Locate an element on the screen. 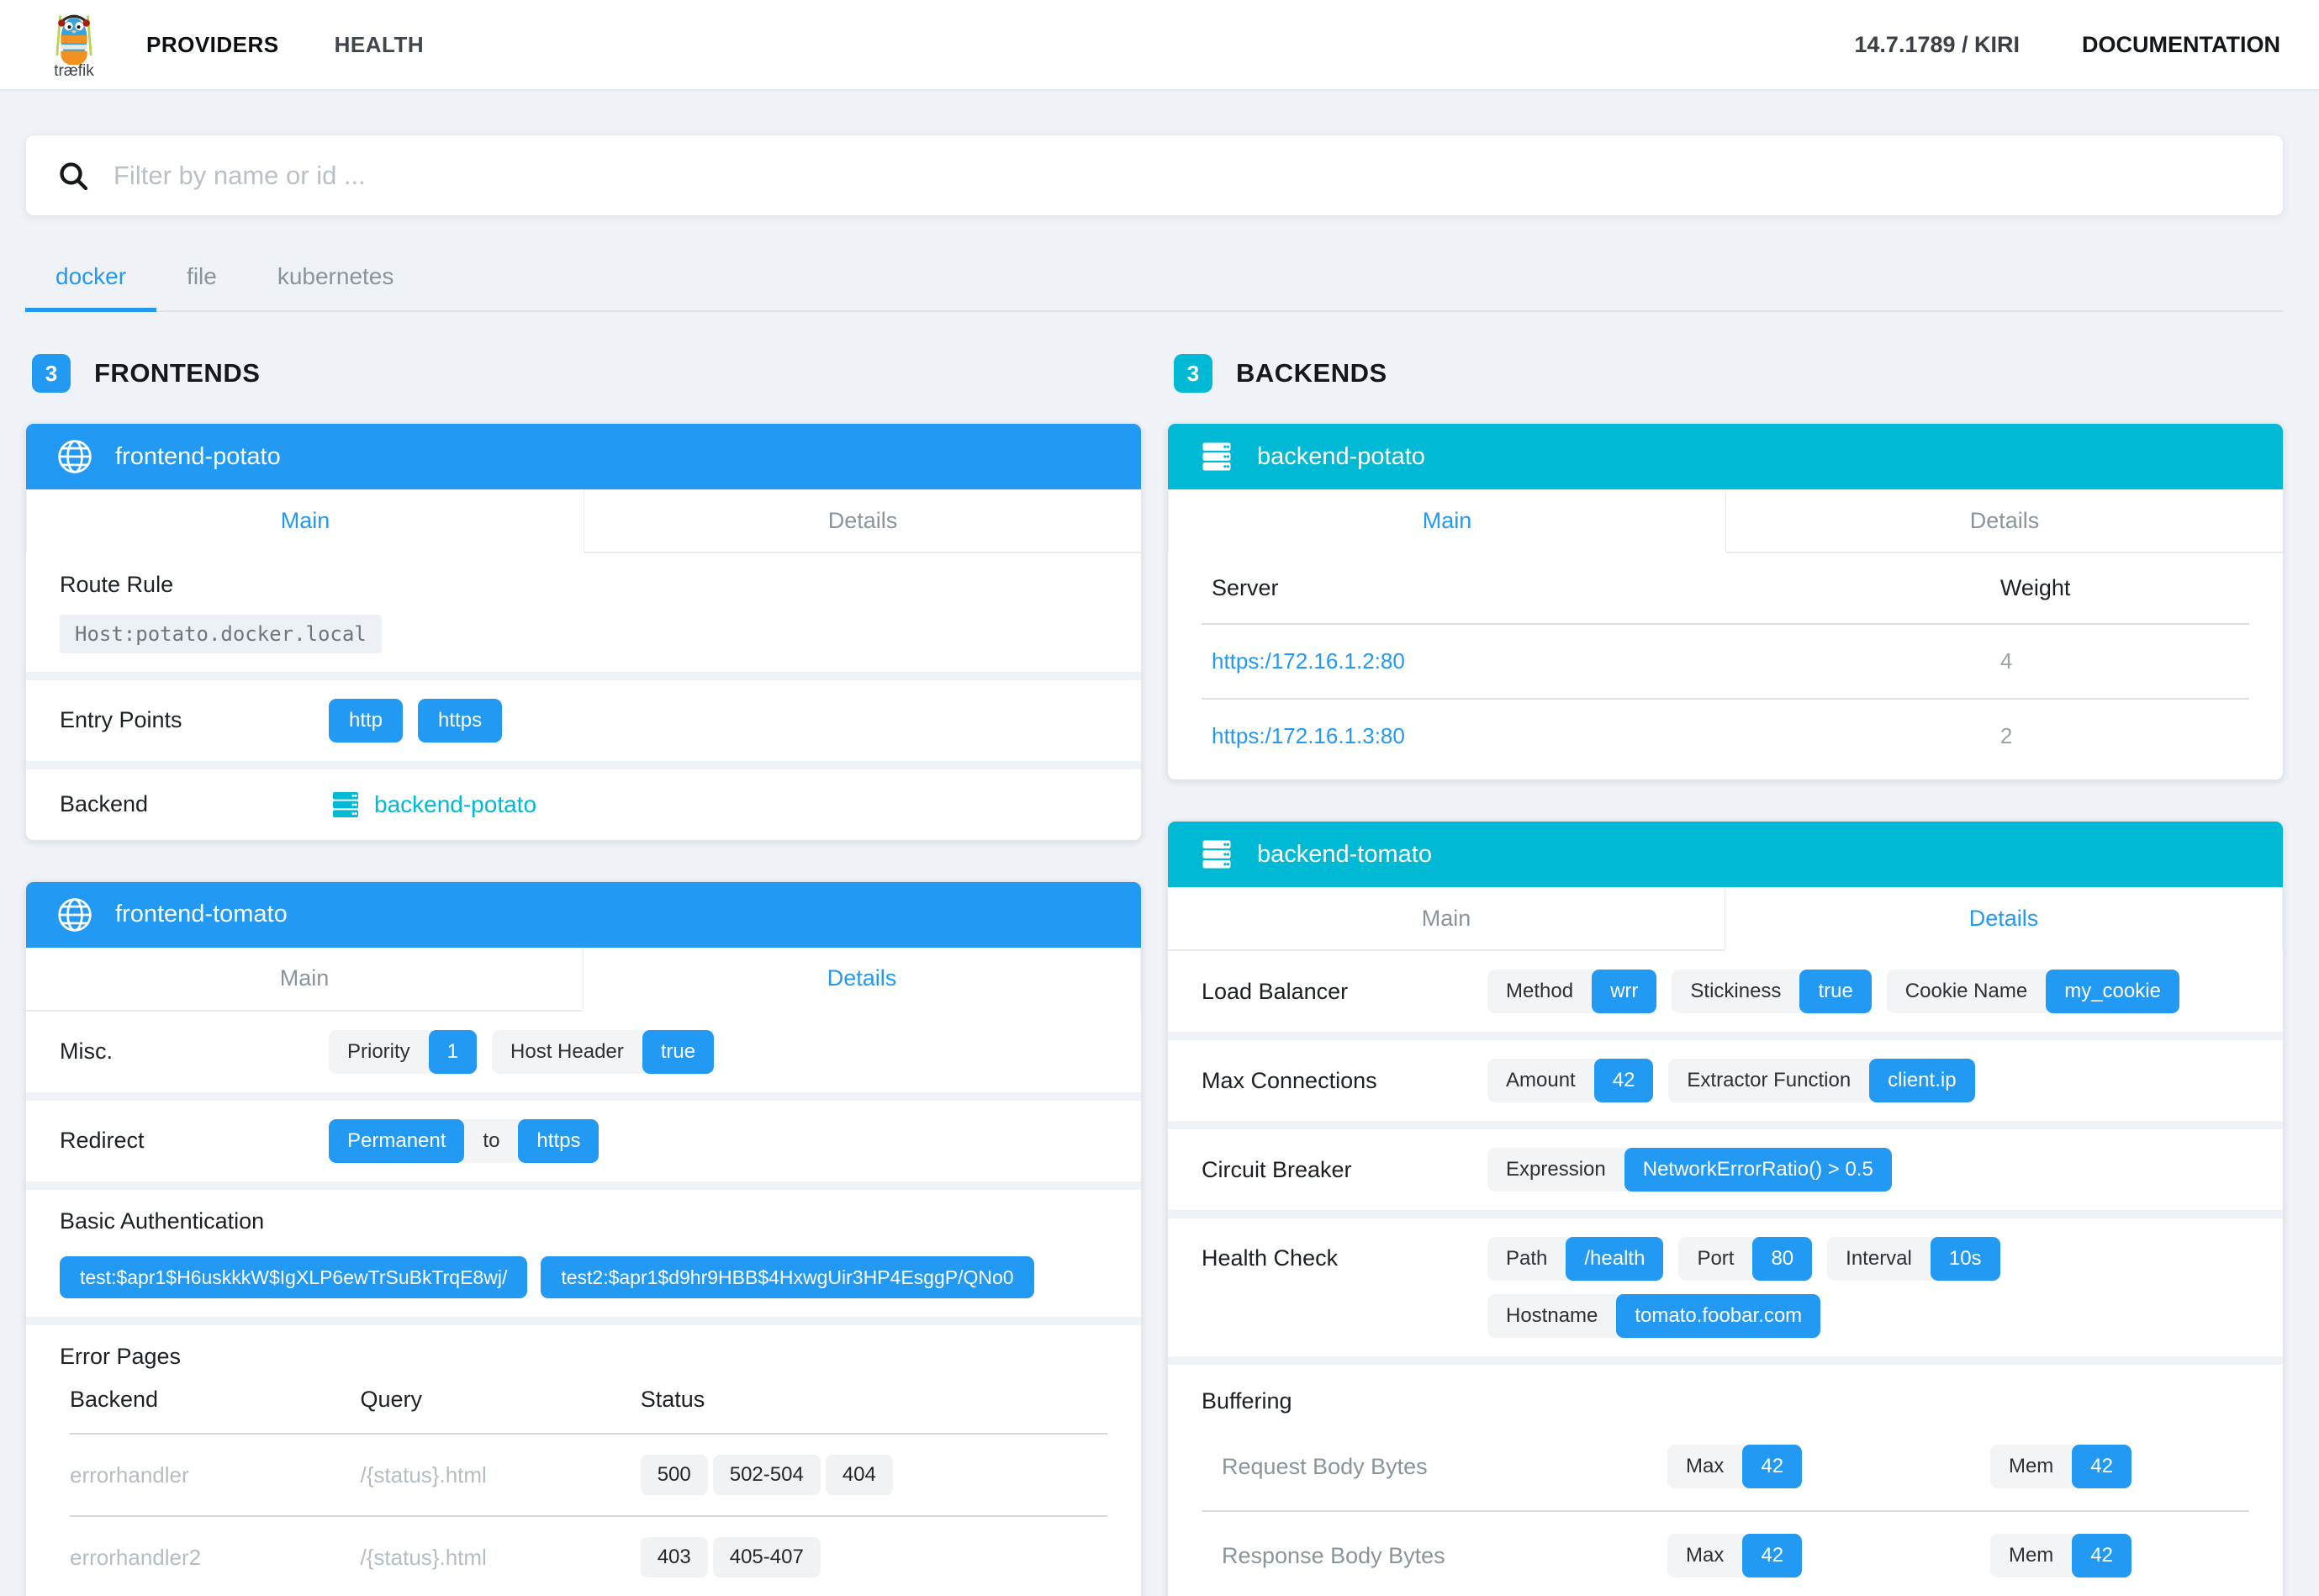 Image resolution: width=2319 pixels, height=1596 pixels. mem-chip: Mem 42 is located at coordinates (2060, 1556).